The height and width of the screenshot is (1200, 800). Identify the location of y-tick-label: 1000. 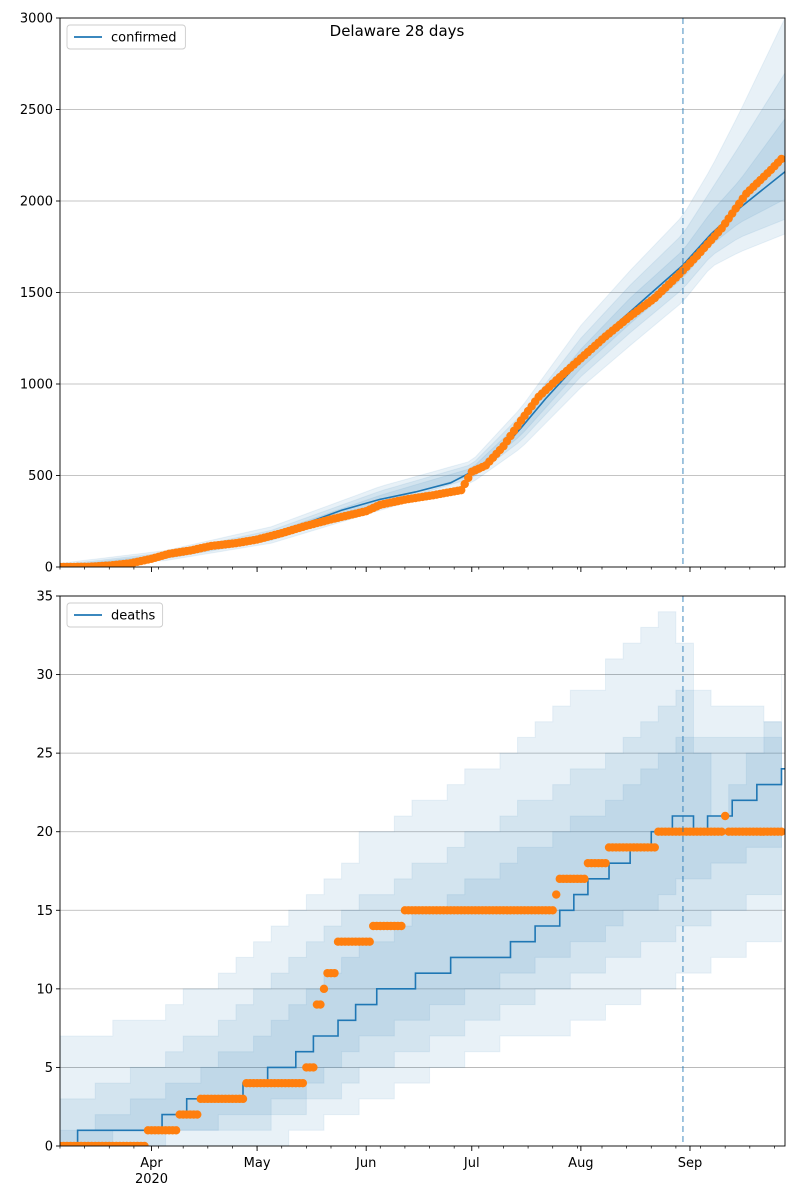
(36, 385).